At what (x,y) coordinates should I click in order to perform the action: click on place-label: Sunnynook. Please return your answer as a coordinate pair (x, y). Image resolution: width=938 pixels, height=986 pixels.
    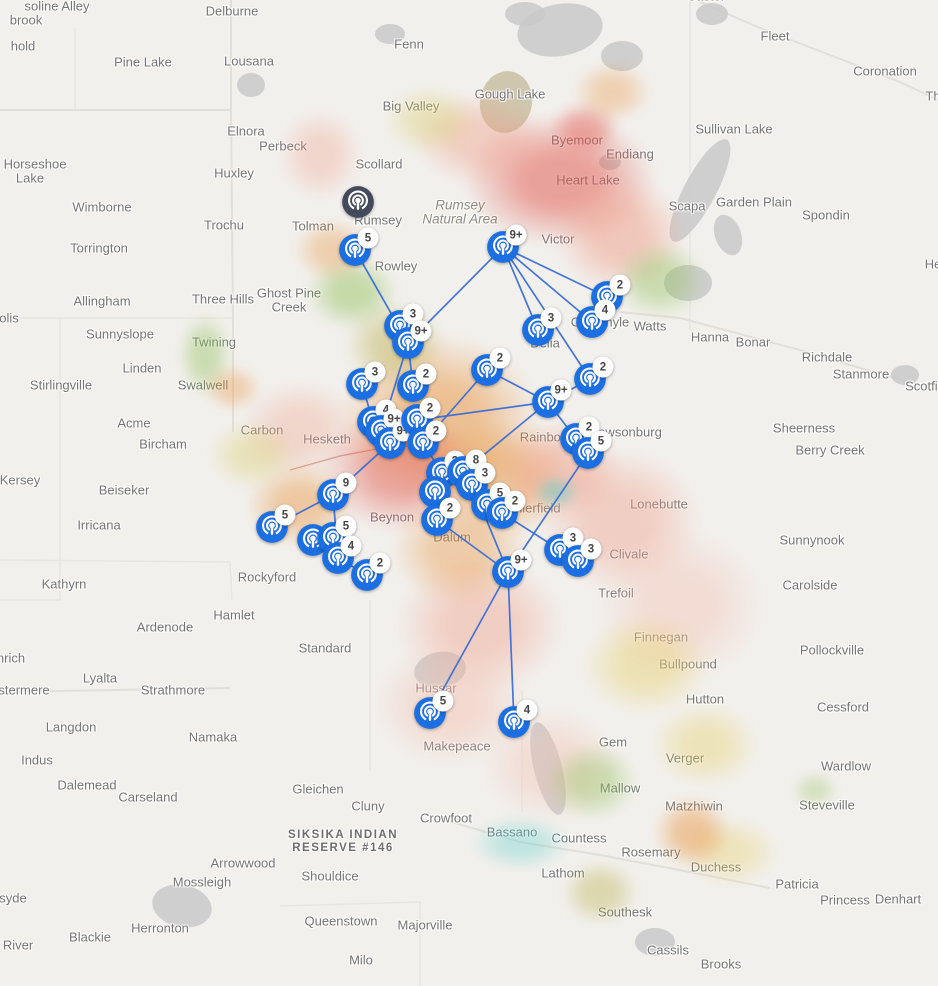
    Looking at the image, I should click on (812, 540).